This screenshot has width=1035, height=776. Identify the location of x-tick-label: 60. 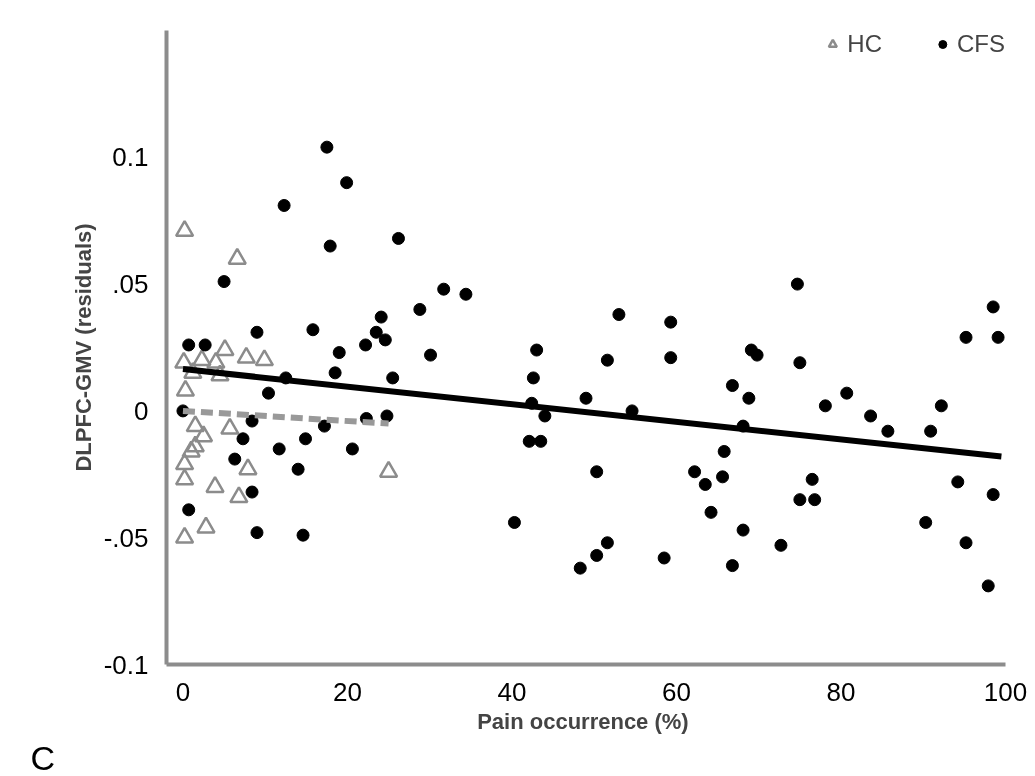
(676, 691).